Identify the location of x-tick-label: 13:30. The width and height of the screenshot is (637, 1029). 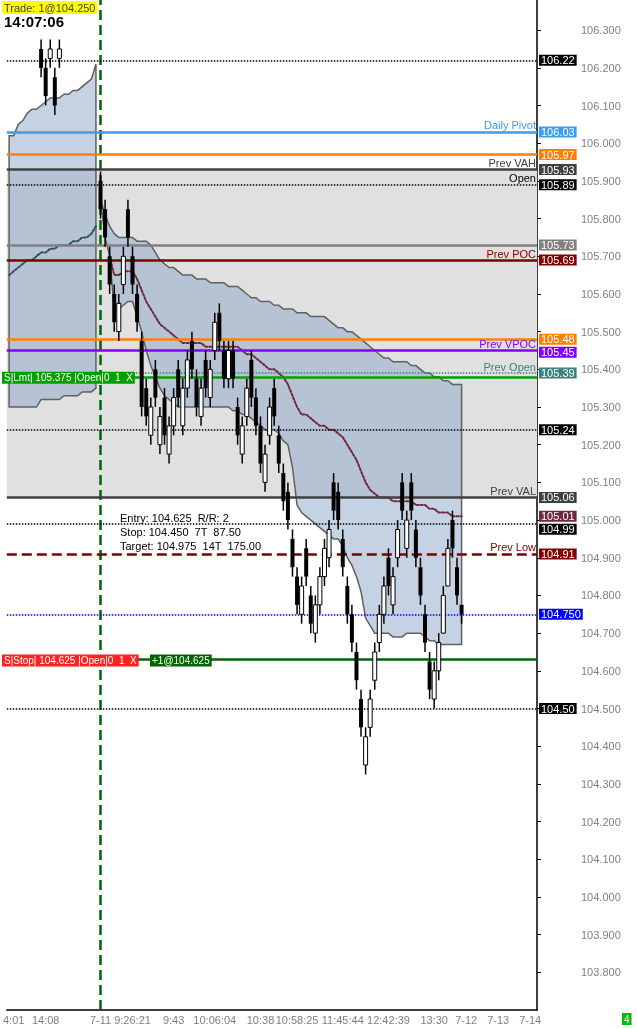
(434, 1019).